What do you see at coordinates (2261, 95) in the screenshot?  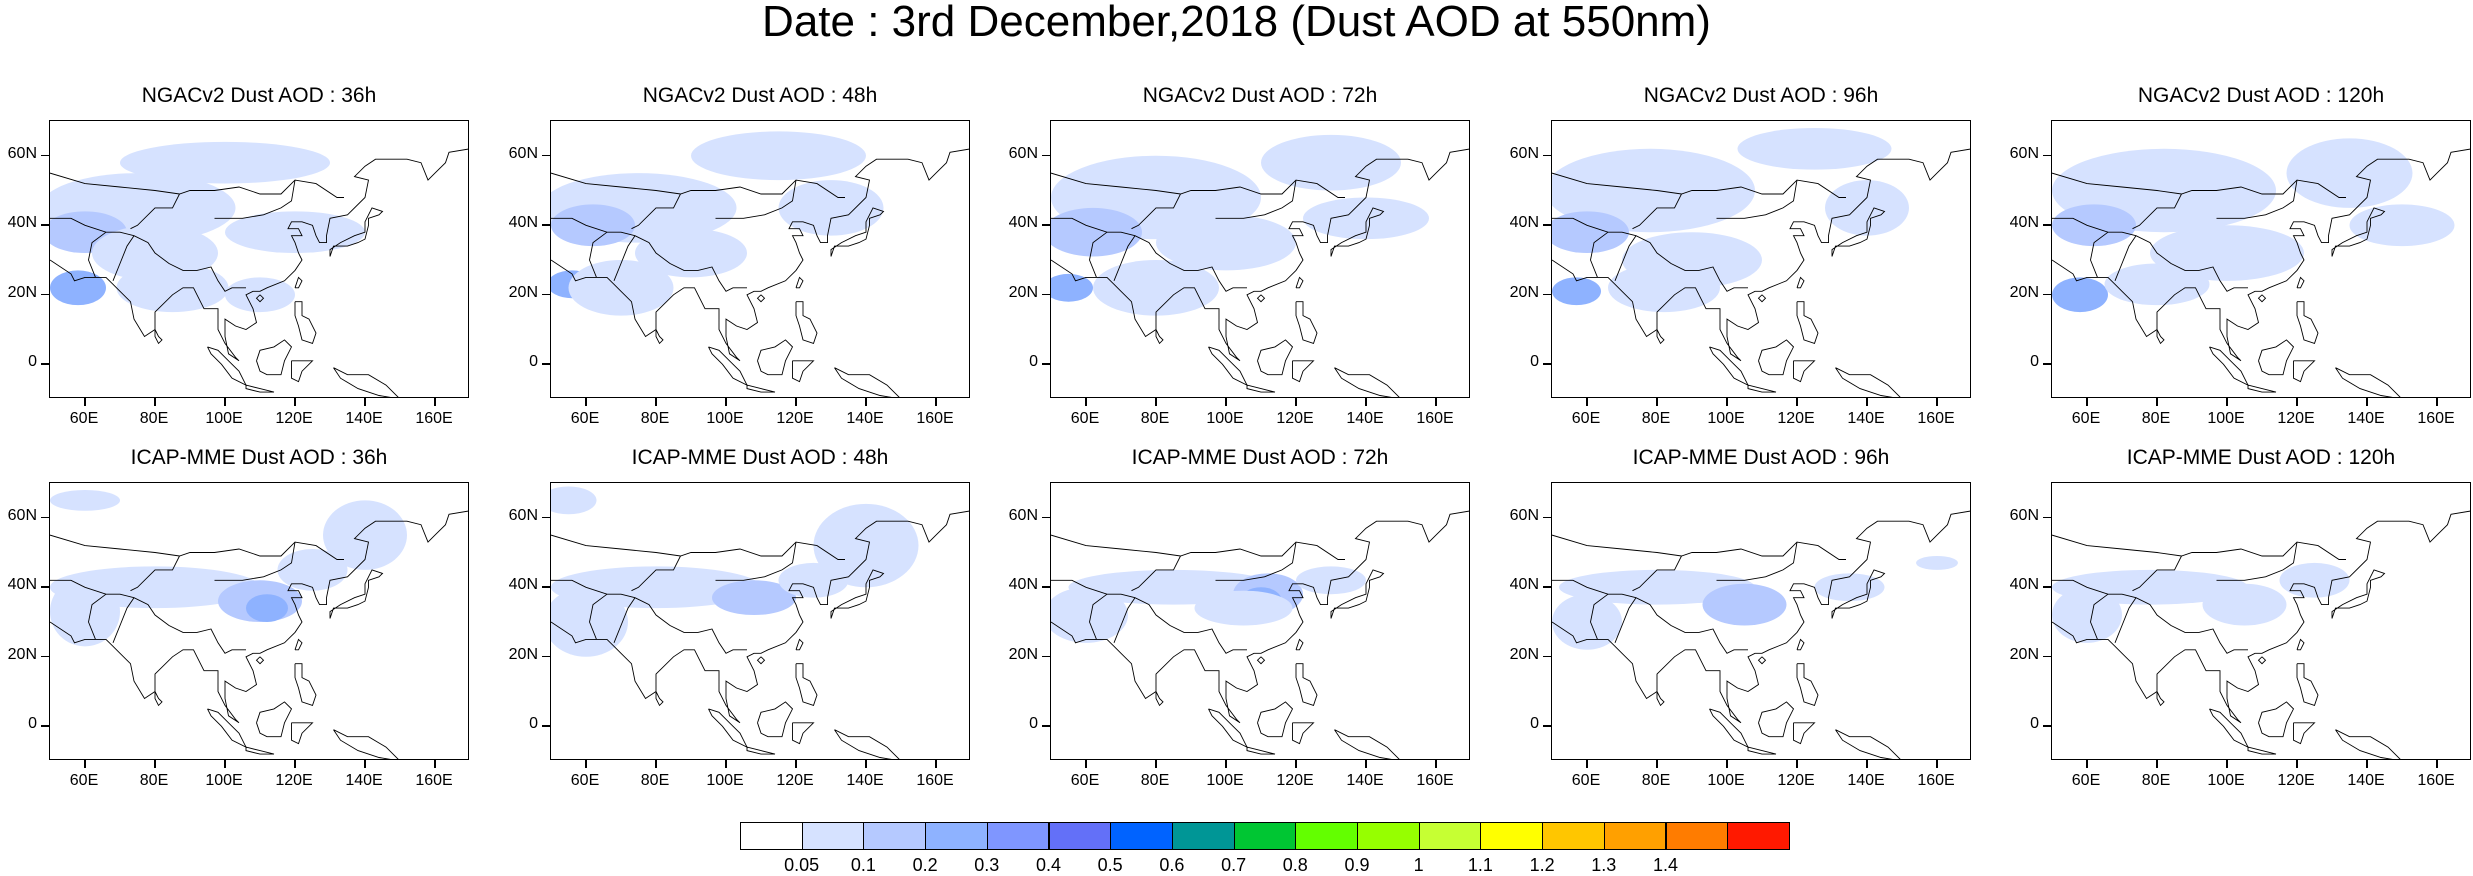 I see `panel-title: NGACv2 Dust AOD : 120h` at bounding box center [2261, 95].